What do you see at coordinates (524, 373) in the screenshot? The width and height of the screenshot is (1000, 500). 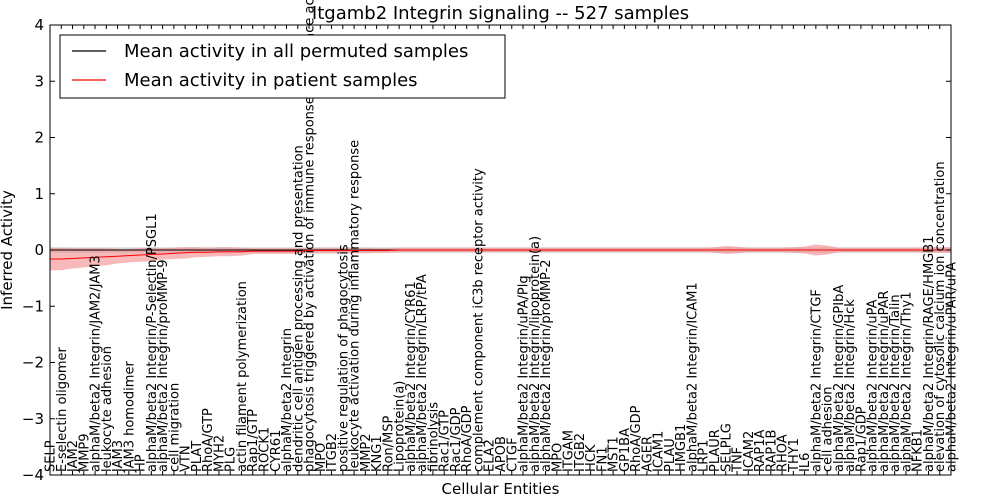 I see `x-tick-label: alphaM/beta2 Integrin/uPA/Plg` at bounding box center [524, 373].